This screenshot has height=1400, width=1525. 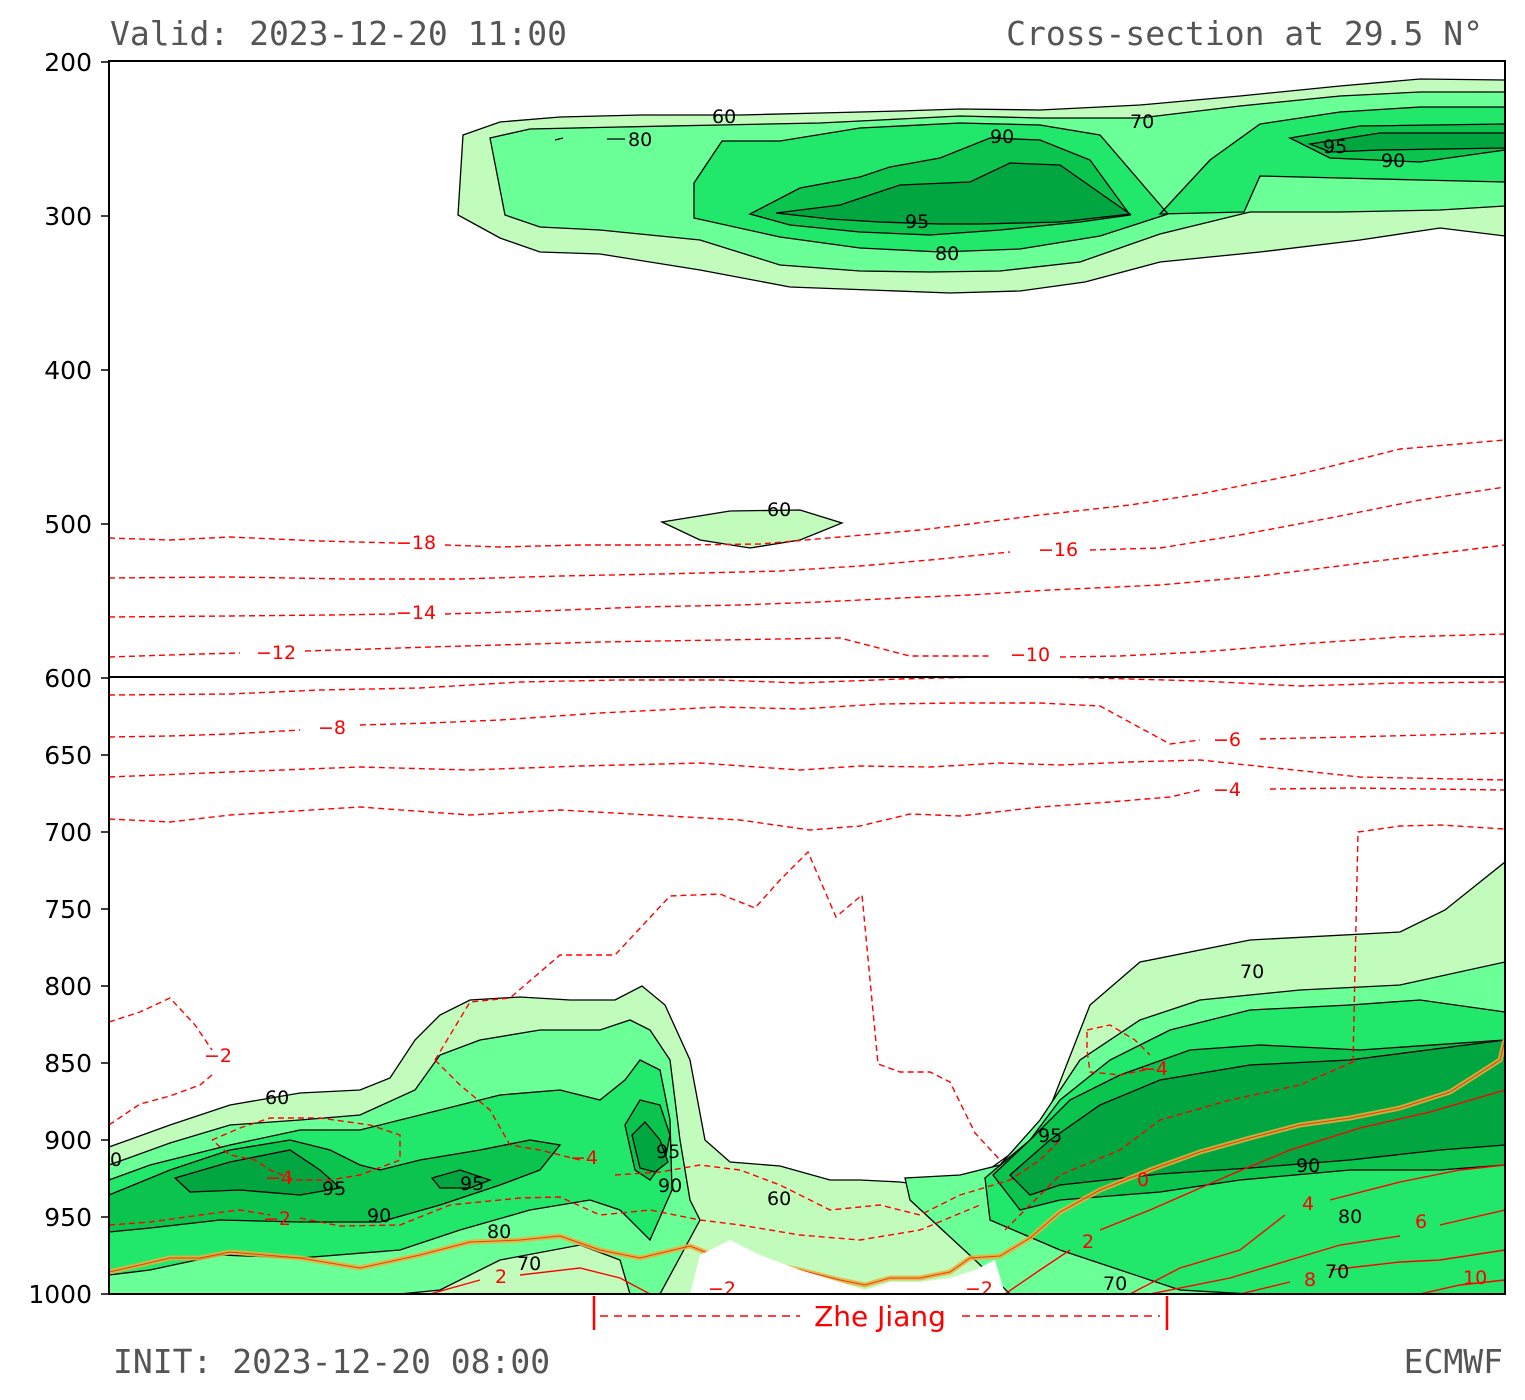 I want to click on y-tick-label: 950, so click(x=68, y=1217).